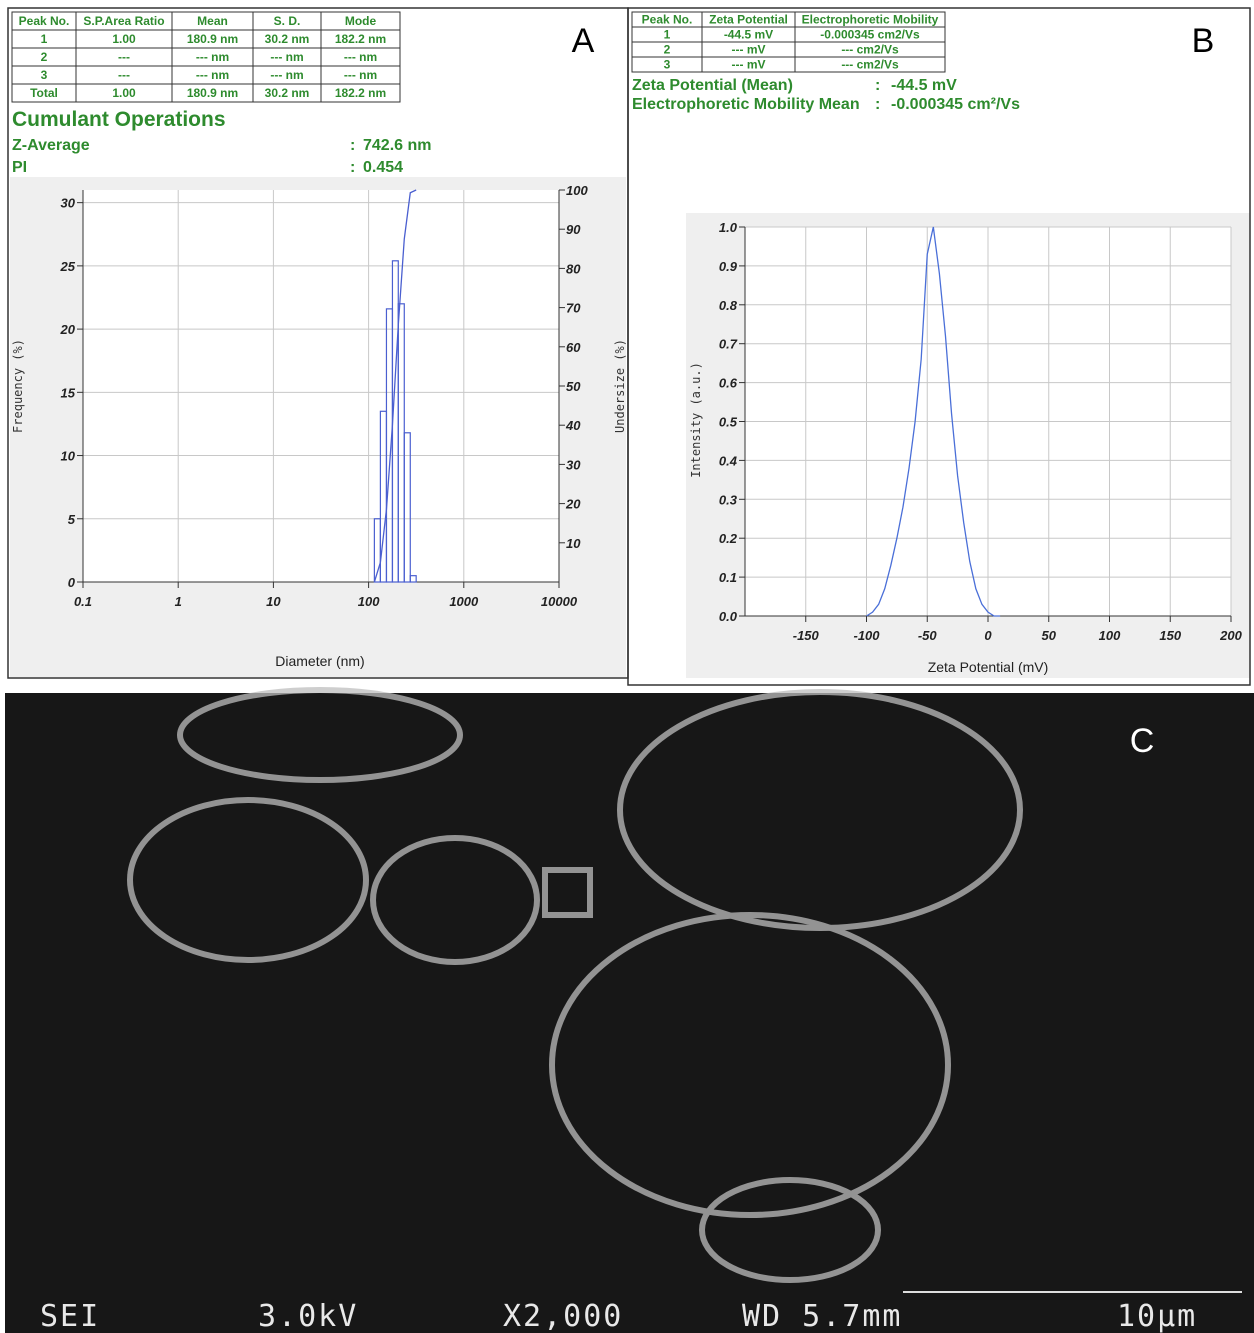 The image size is (1254, 1333). What do you see at coordinates (44, 93) in the screenshot?
I see `table-cell-text: Total` at bounding box center [44, 93].